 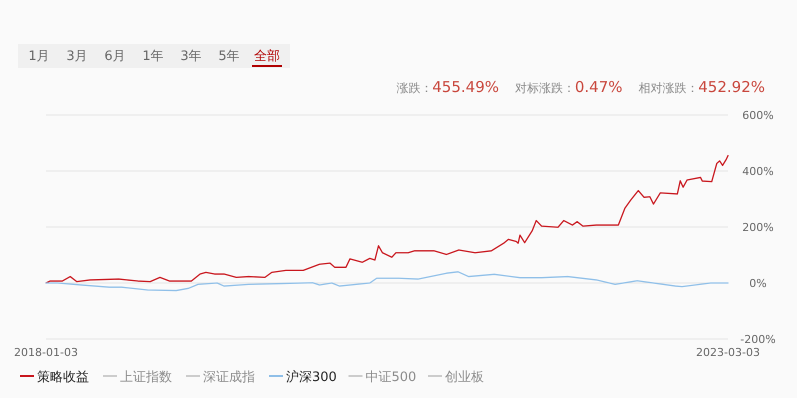 What do you see at coordinates (191, 56) in the screenshot?
I see `text: 3年` at bounding box center [191, 56].